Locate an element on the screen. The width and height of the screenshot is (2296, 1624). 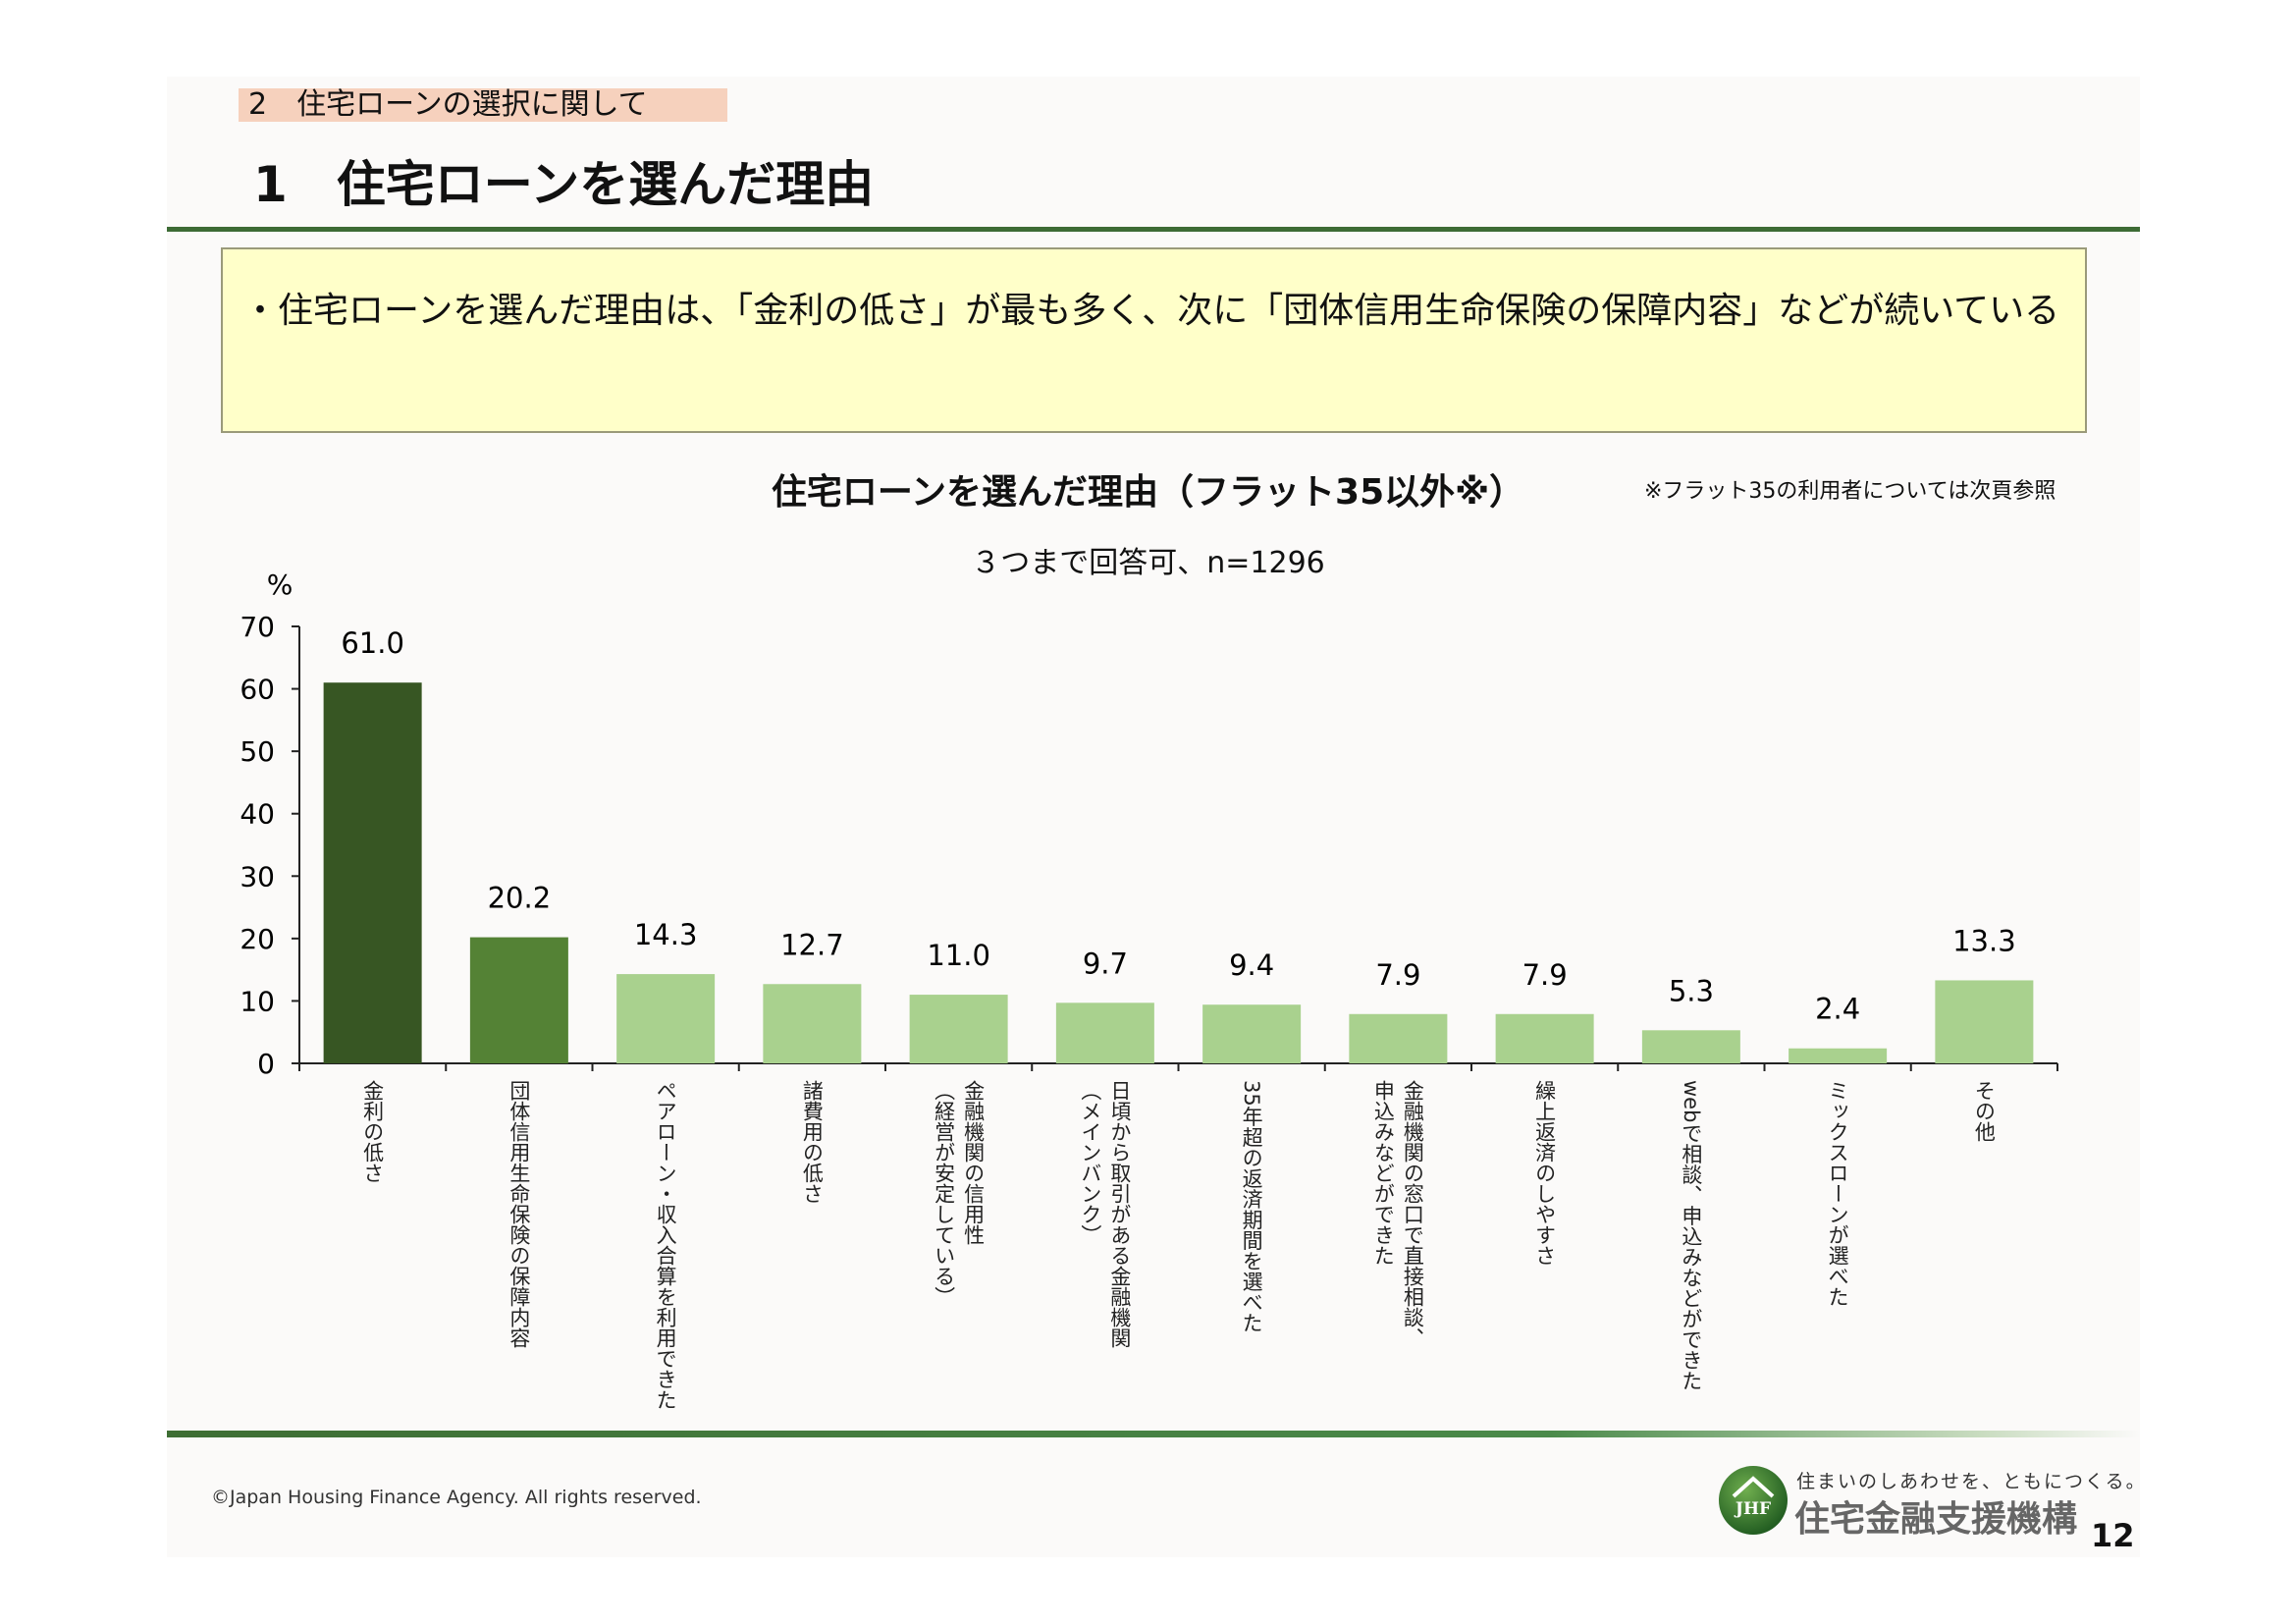
category-label: 35年超の返済期間を選べた is located at coordinates (1252, 1206).